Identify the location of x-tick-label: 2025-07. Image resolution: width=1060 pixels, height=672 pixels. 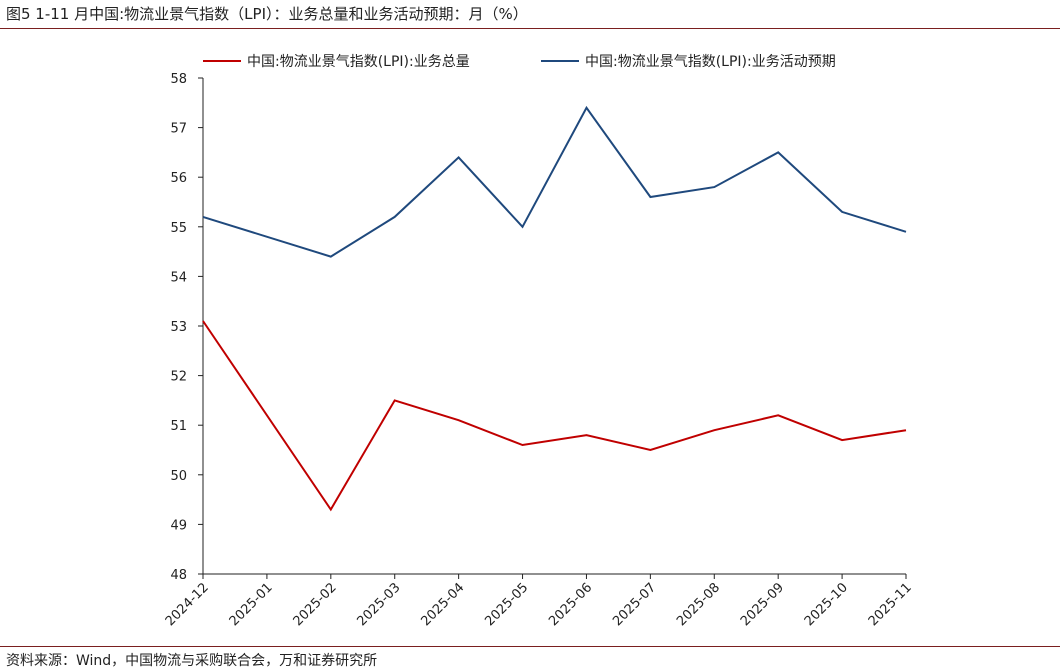
(634, 604).